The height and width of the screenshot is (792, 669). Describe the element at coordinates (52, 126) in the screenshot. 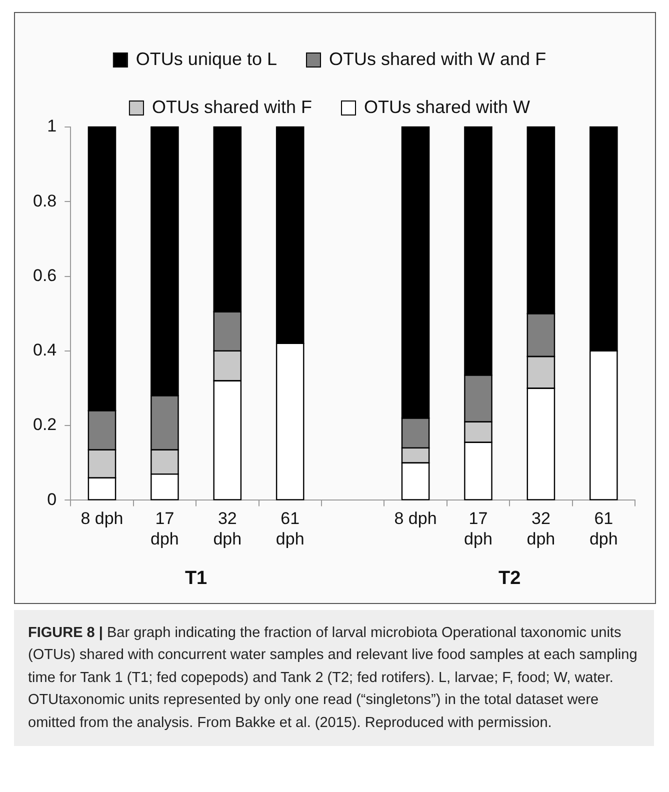

I see `y-tick-label: 1` at that location.